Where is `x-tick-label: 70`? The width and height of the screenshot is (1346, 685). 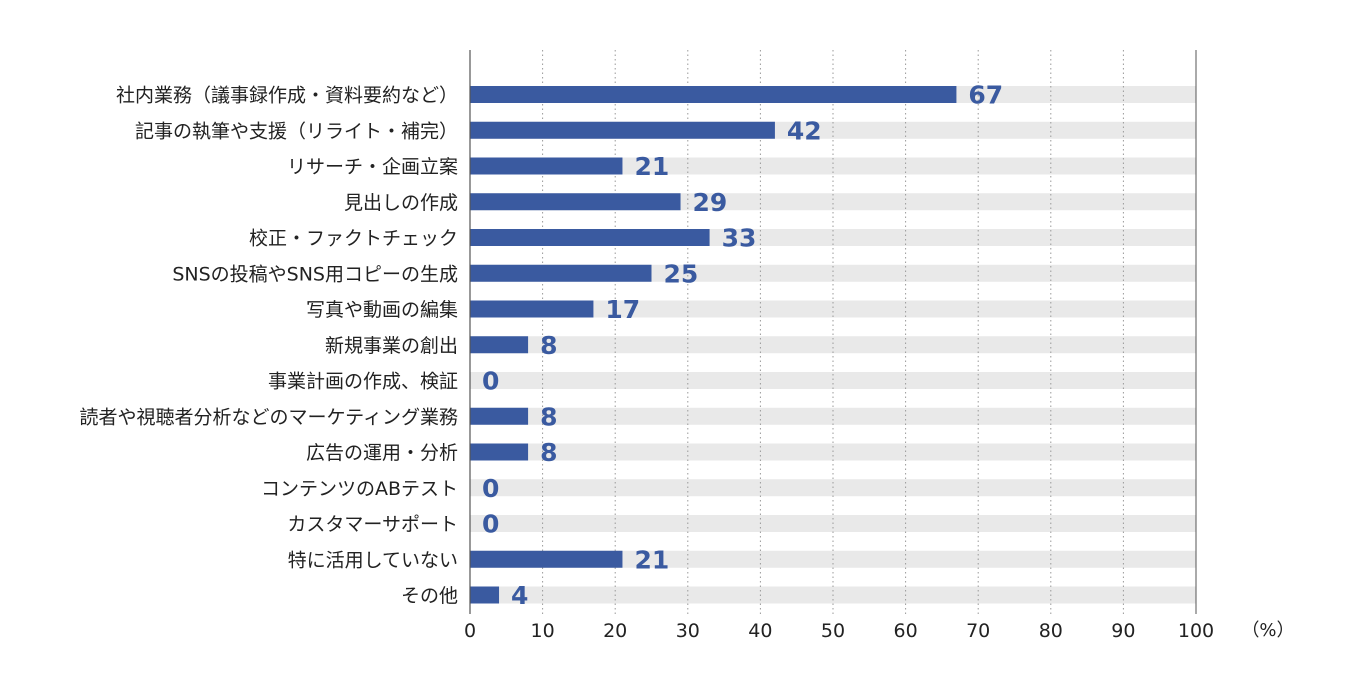
x-tick-label: 70 is located at coordinates (978, 631).